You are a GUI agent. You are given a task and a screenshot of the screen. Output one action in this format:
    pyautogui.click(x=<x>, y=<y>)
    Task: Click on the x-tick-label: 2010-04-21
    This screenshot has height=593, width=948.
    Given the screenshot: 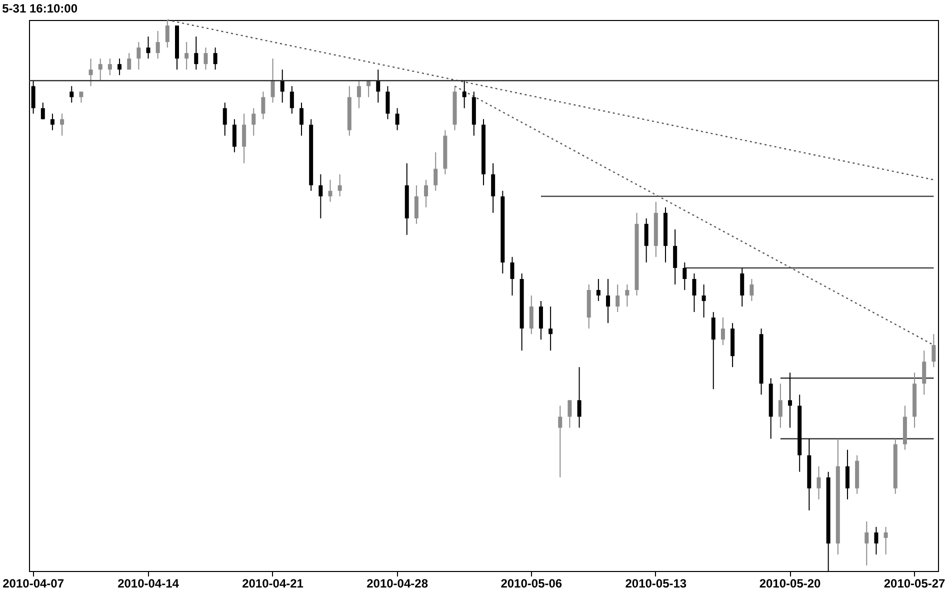 What is the action you would take?
    pyautogui.click(x=273, y=583)
    